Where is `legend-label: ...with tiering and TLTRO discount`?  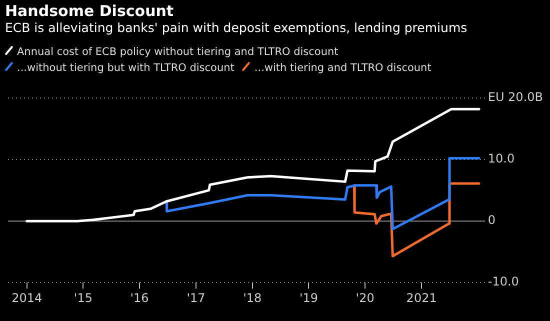 legend-label: ...with tiering and TLTRO discount is located at coordinates (343, 68).